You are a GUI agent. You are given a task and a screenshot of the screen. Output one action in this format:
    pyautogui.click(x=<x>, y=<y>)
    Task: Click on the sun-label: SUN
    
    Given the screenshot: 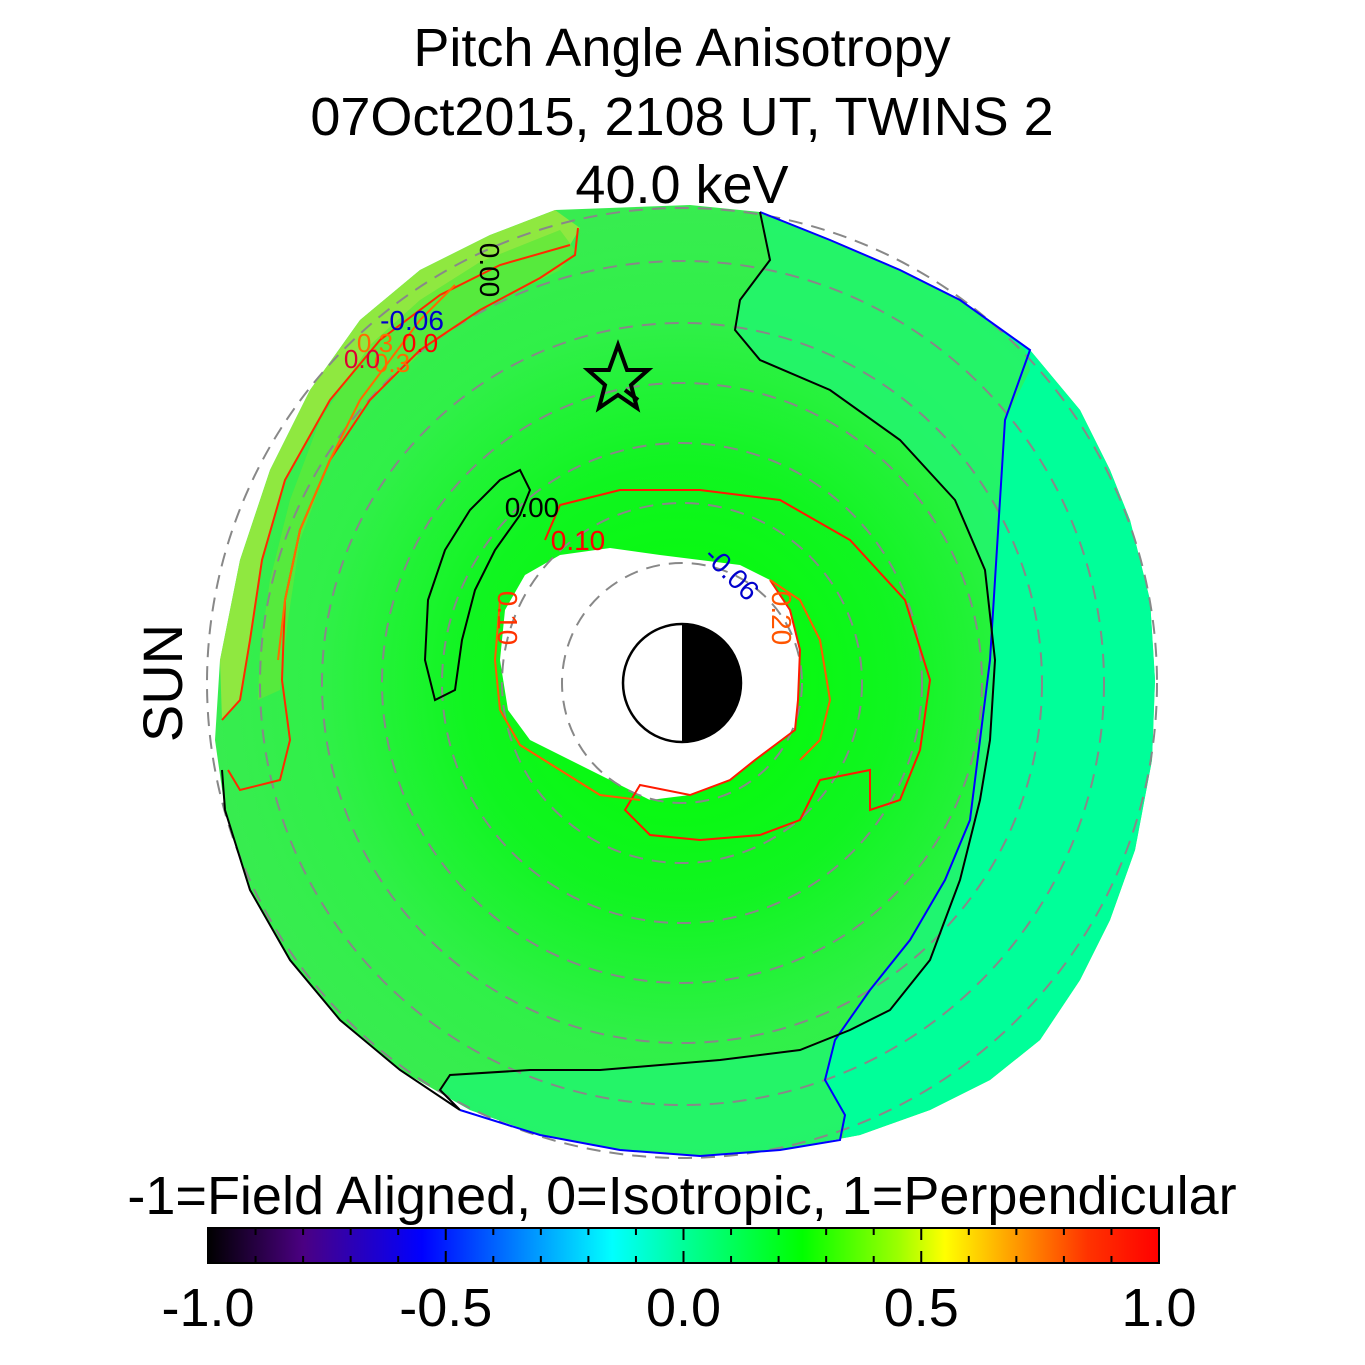 What is the action you would take?
    pyautogui.click(x=162, y=683)
    